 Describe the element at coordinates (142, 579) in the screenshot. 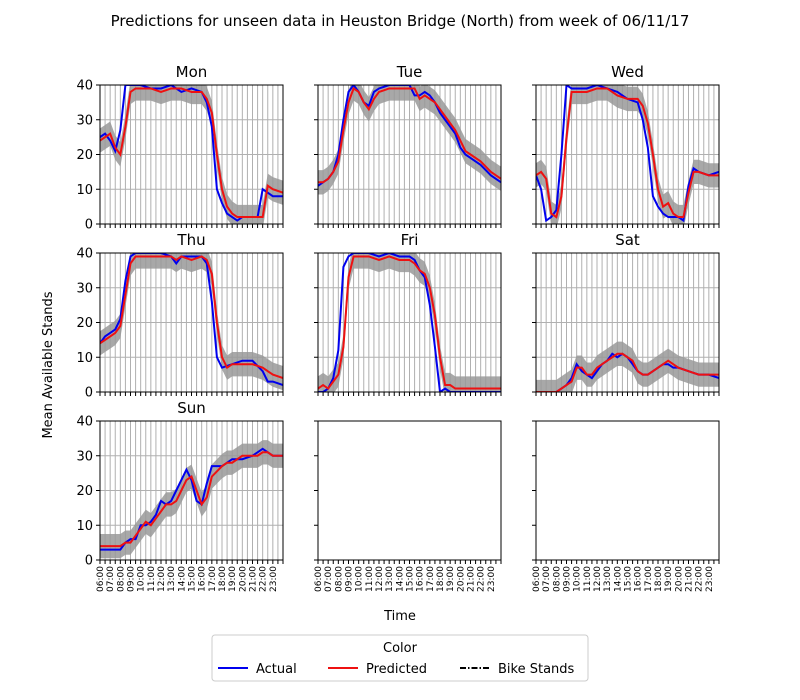

I see `x-tick-label: 10:00` at that location.